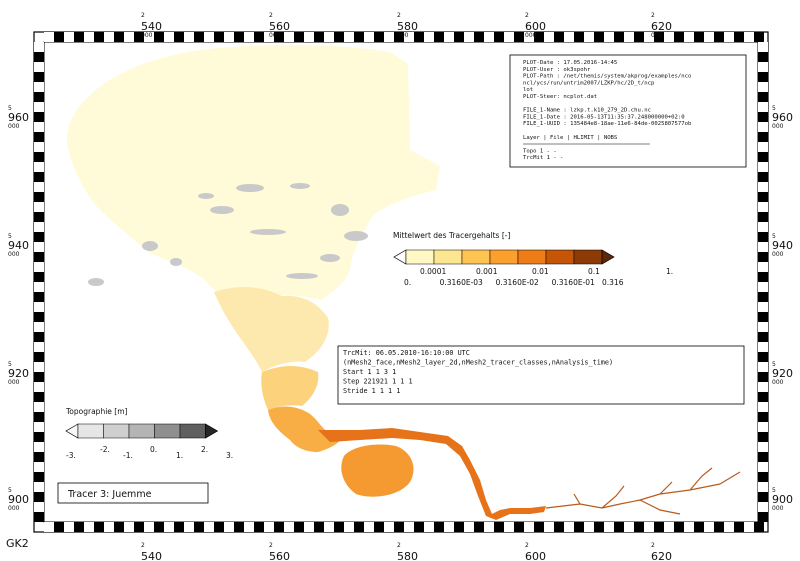 This screenshot has height=561, width=800. Describe the element at coordinates (661, 26) in the screenshot. I see `easting-value: 620` at that location.